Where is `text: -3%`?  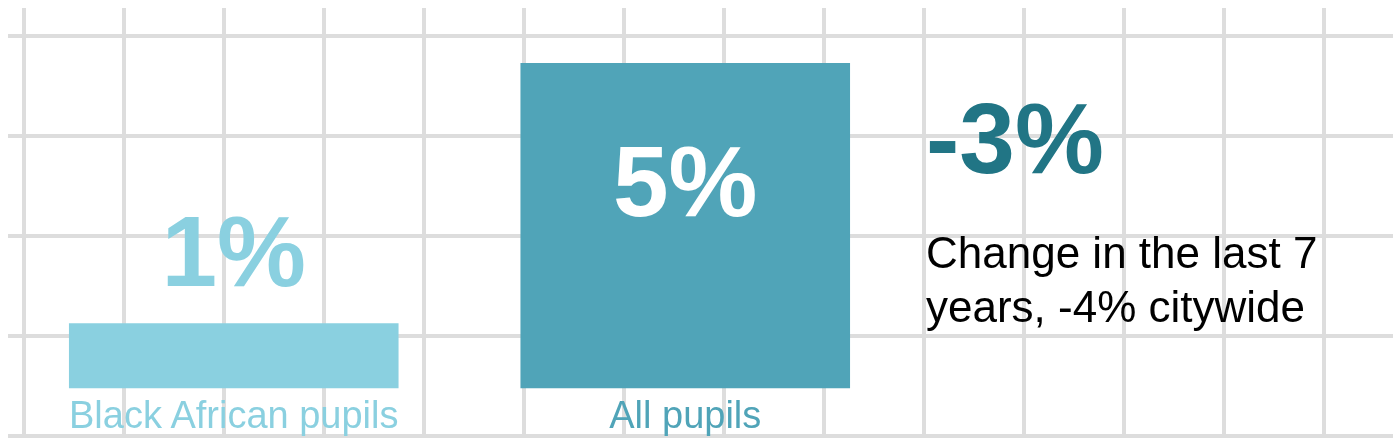
text: -3% is located at coordinates (1015, 138).